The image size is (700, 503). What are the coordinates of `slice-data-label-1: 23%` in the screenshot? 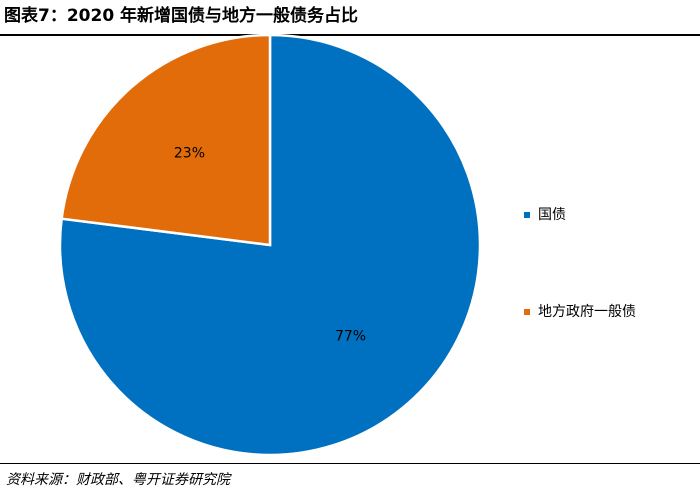 It's located at (189, 154).